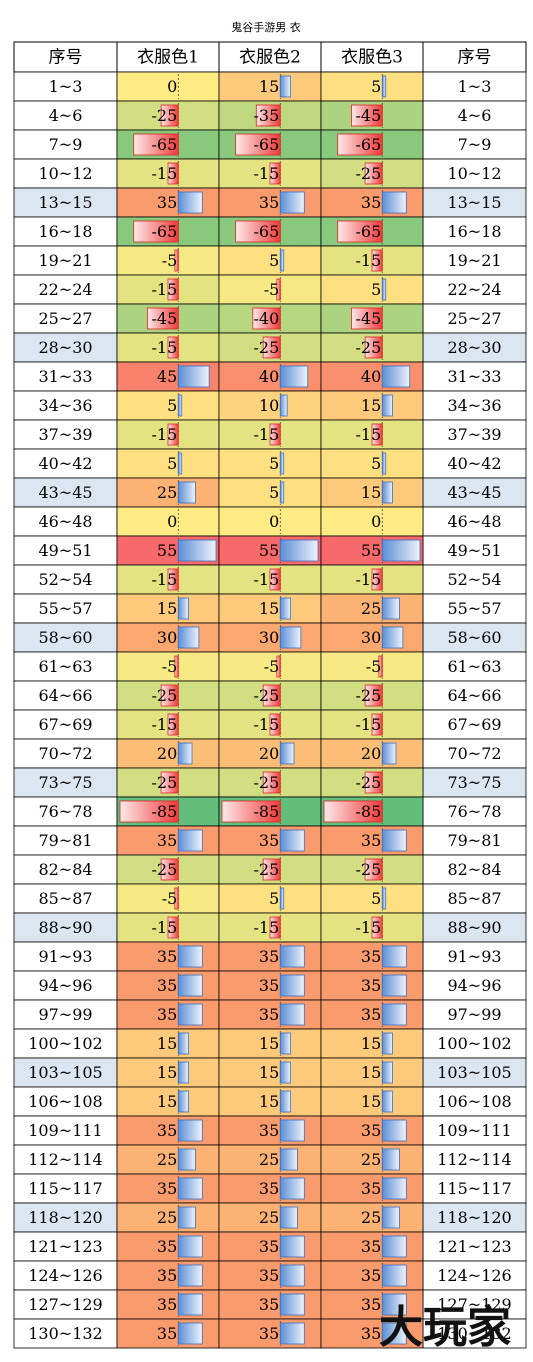 The image size is (533, 1362). Describe the element at coordinates (274, 463) in the screenshot. I see `cell-value: 5` at that location.